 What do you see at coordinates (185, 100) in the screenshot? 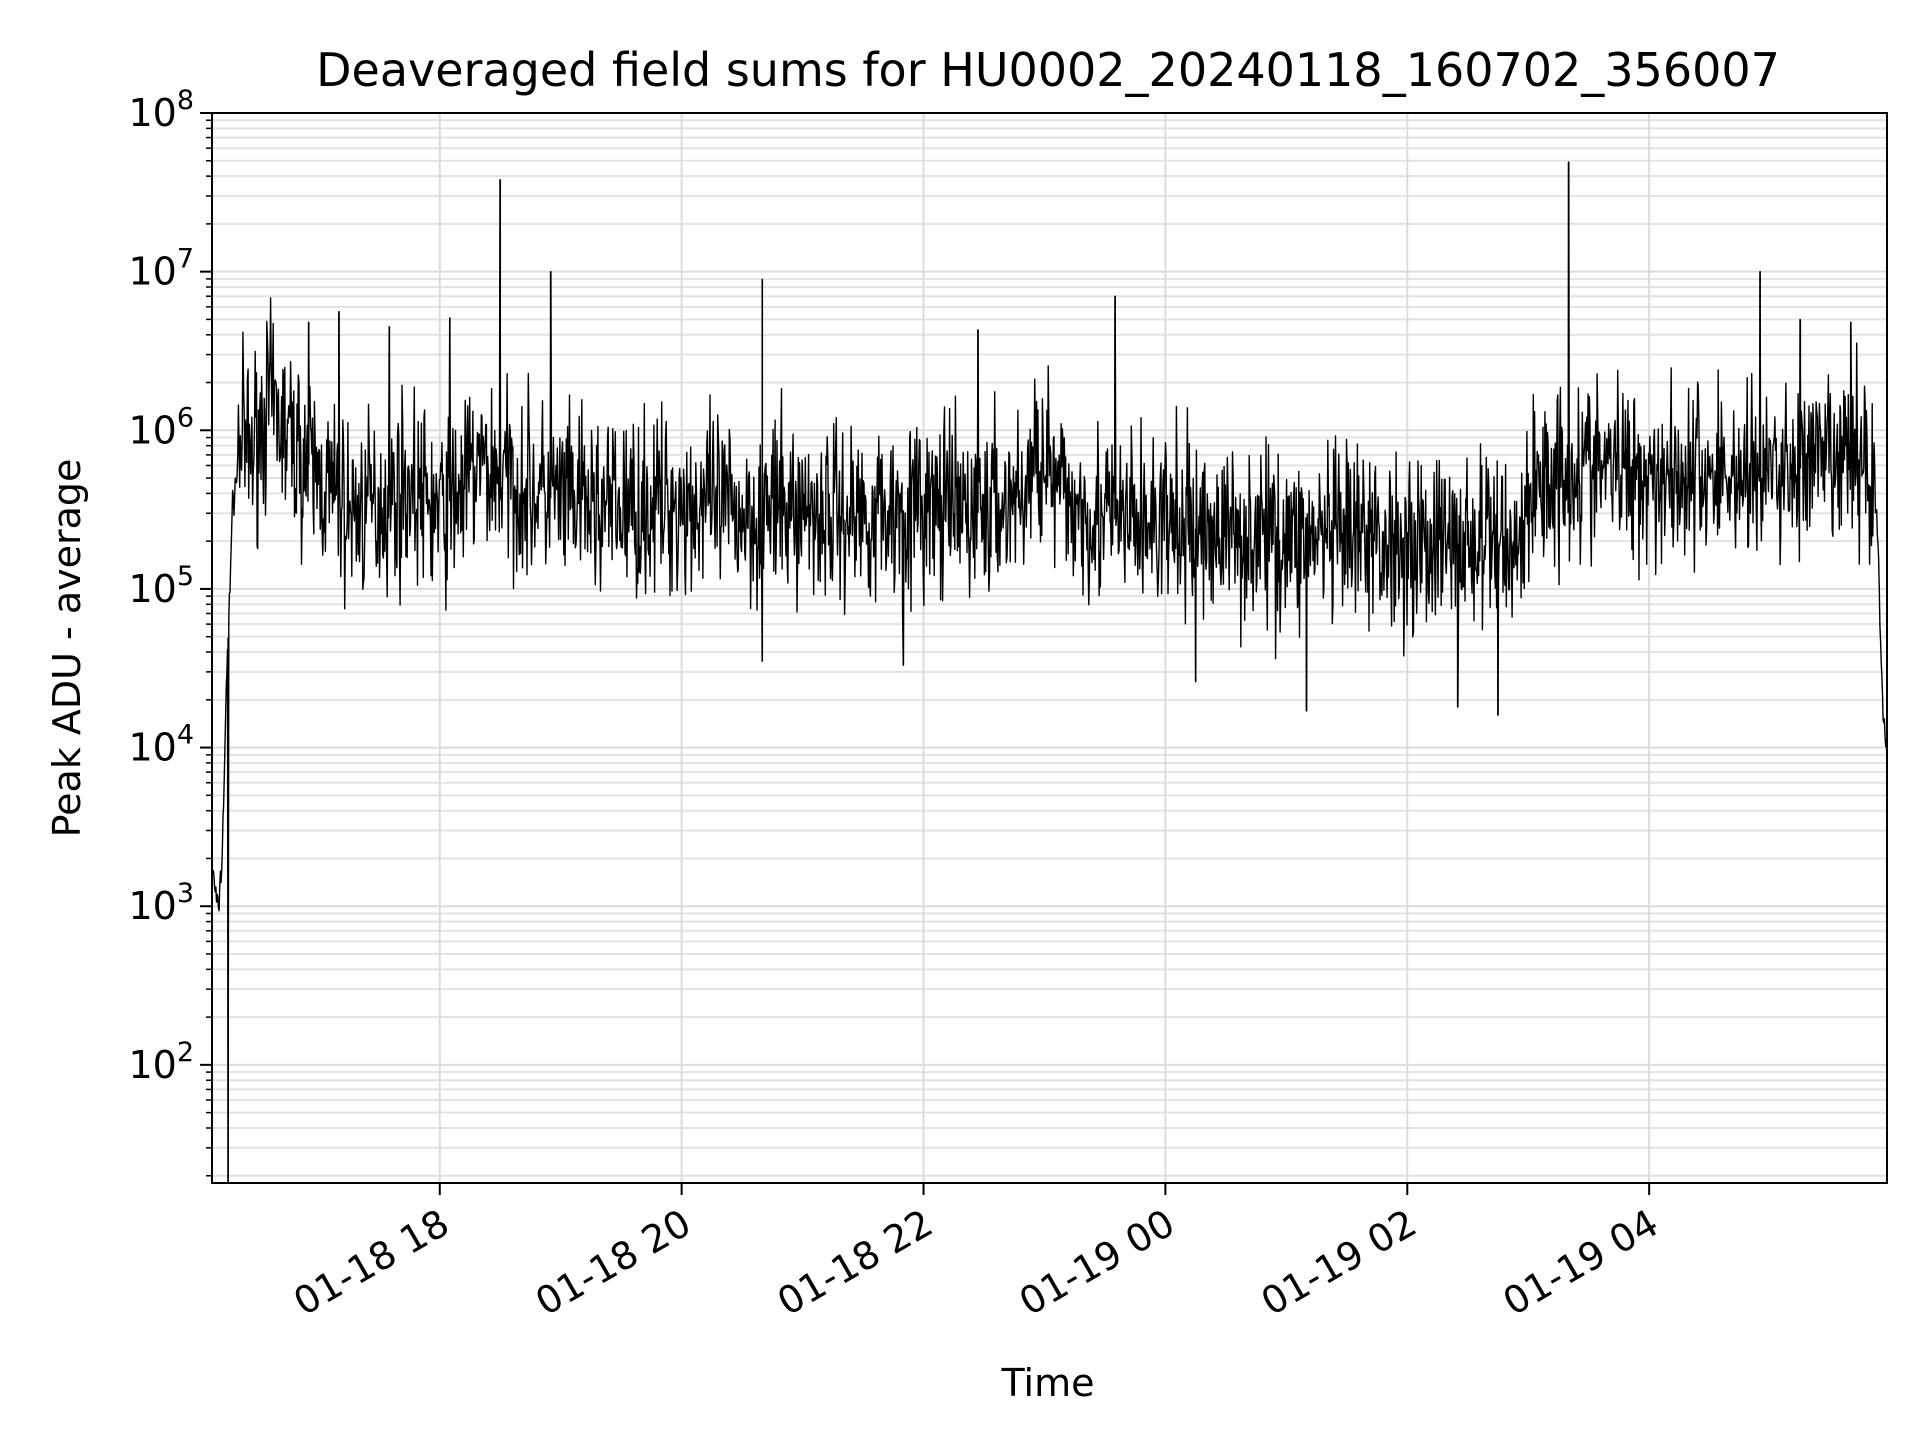
I see `y-tick-exponent: 8` at bounding box center [185, 100].